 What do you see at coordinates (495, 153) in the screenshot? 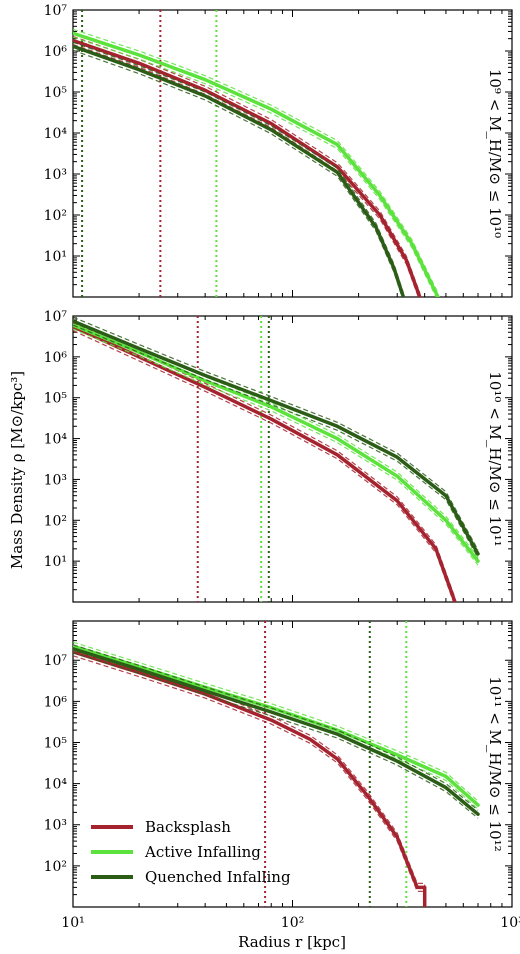
I see `panel-label: 10⁹ < M_H/M⊙ ≤ 10¹⁰` at bounding box center [495, 153].